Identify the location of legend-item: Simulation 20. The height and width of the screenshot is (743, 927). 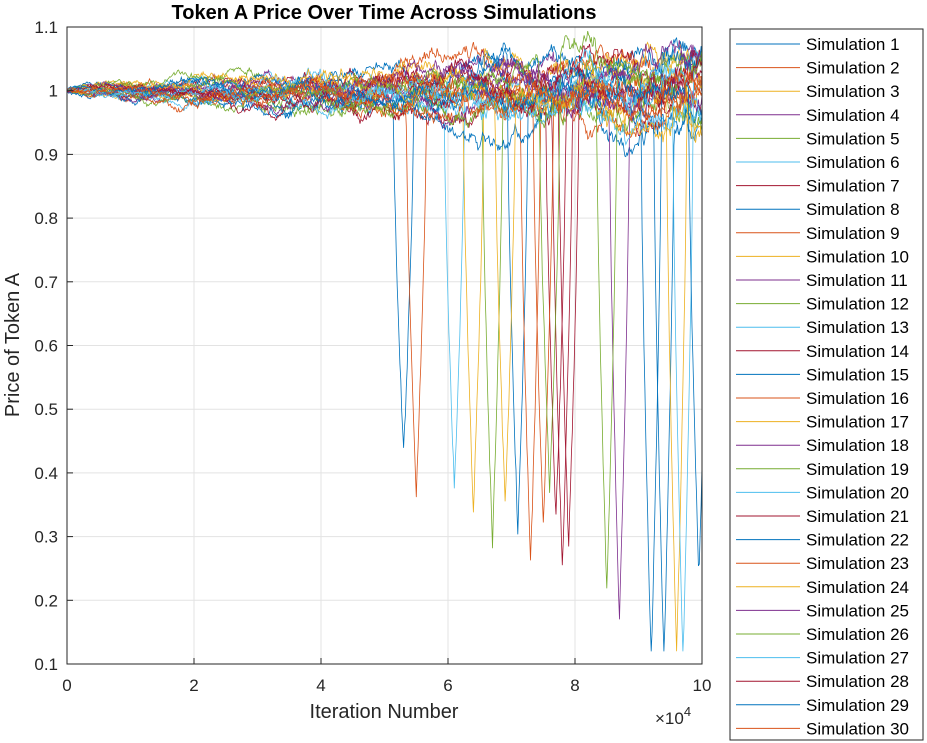
(822, 492).